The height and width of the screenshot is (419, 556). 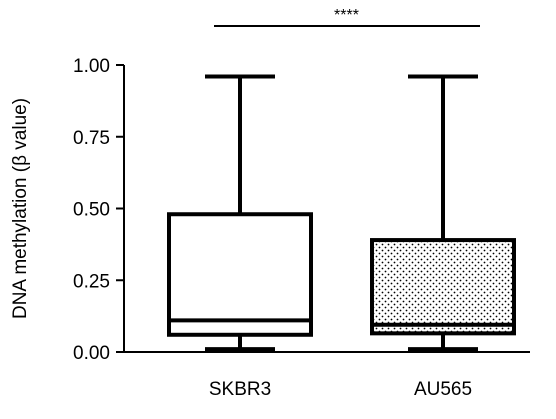 What do you see at coordinates (91, 210) in the screenshot?
I see `y-tick-label: 0.50` at bounding box center [91, 210].